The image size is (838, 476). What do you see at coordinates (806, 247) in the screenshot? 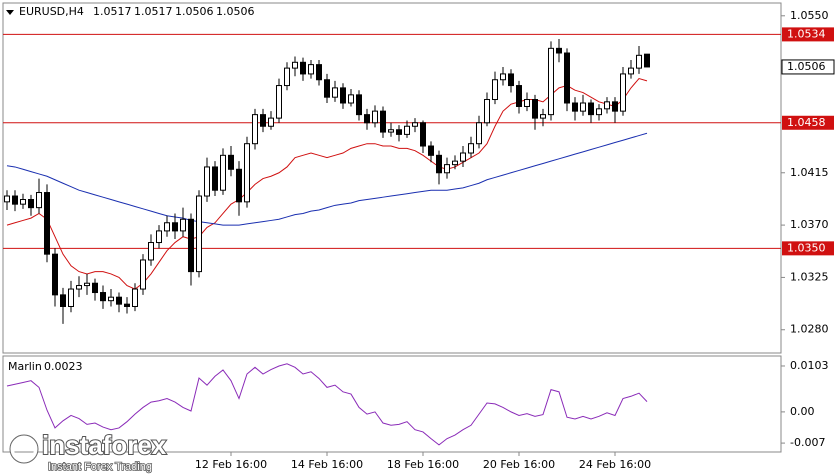
I see `level-label: 1.0350` at bounding box center [806, 247].